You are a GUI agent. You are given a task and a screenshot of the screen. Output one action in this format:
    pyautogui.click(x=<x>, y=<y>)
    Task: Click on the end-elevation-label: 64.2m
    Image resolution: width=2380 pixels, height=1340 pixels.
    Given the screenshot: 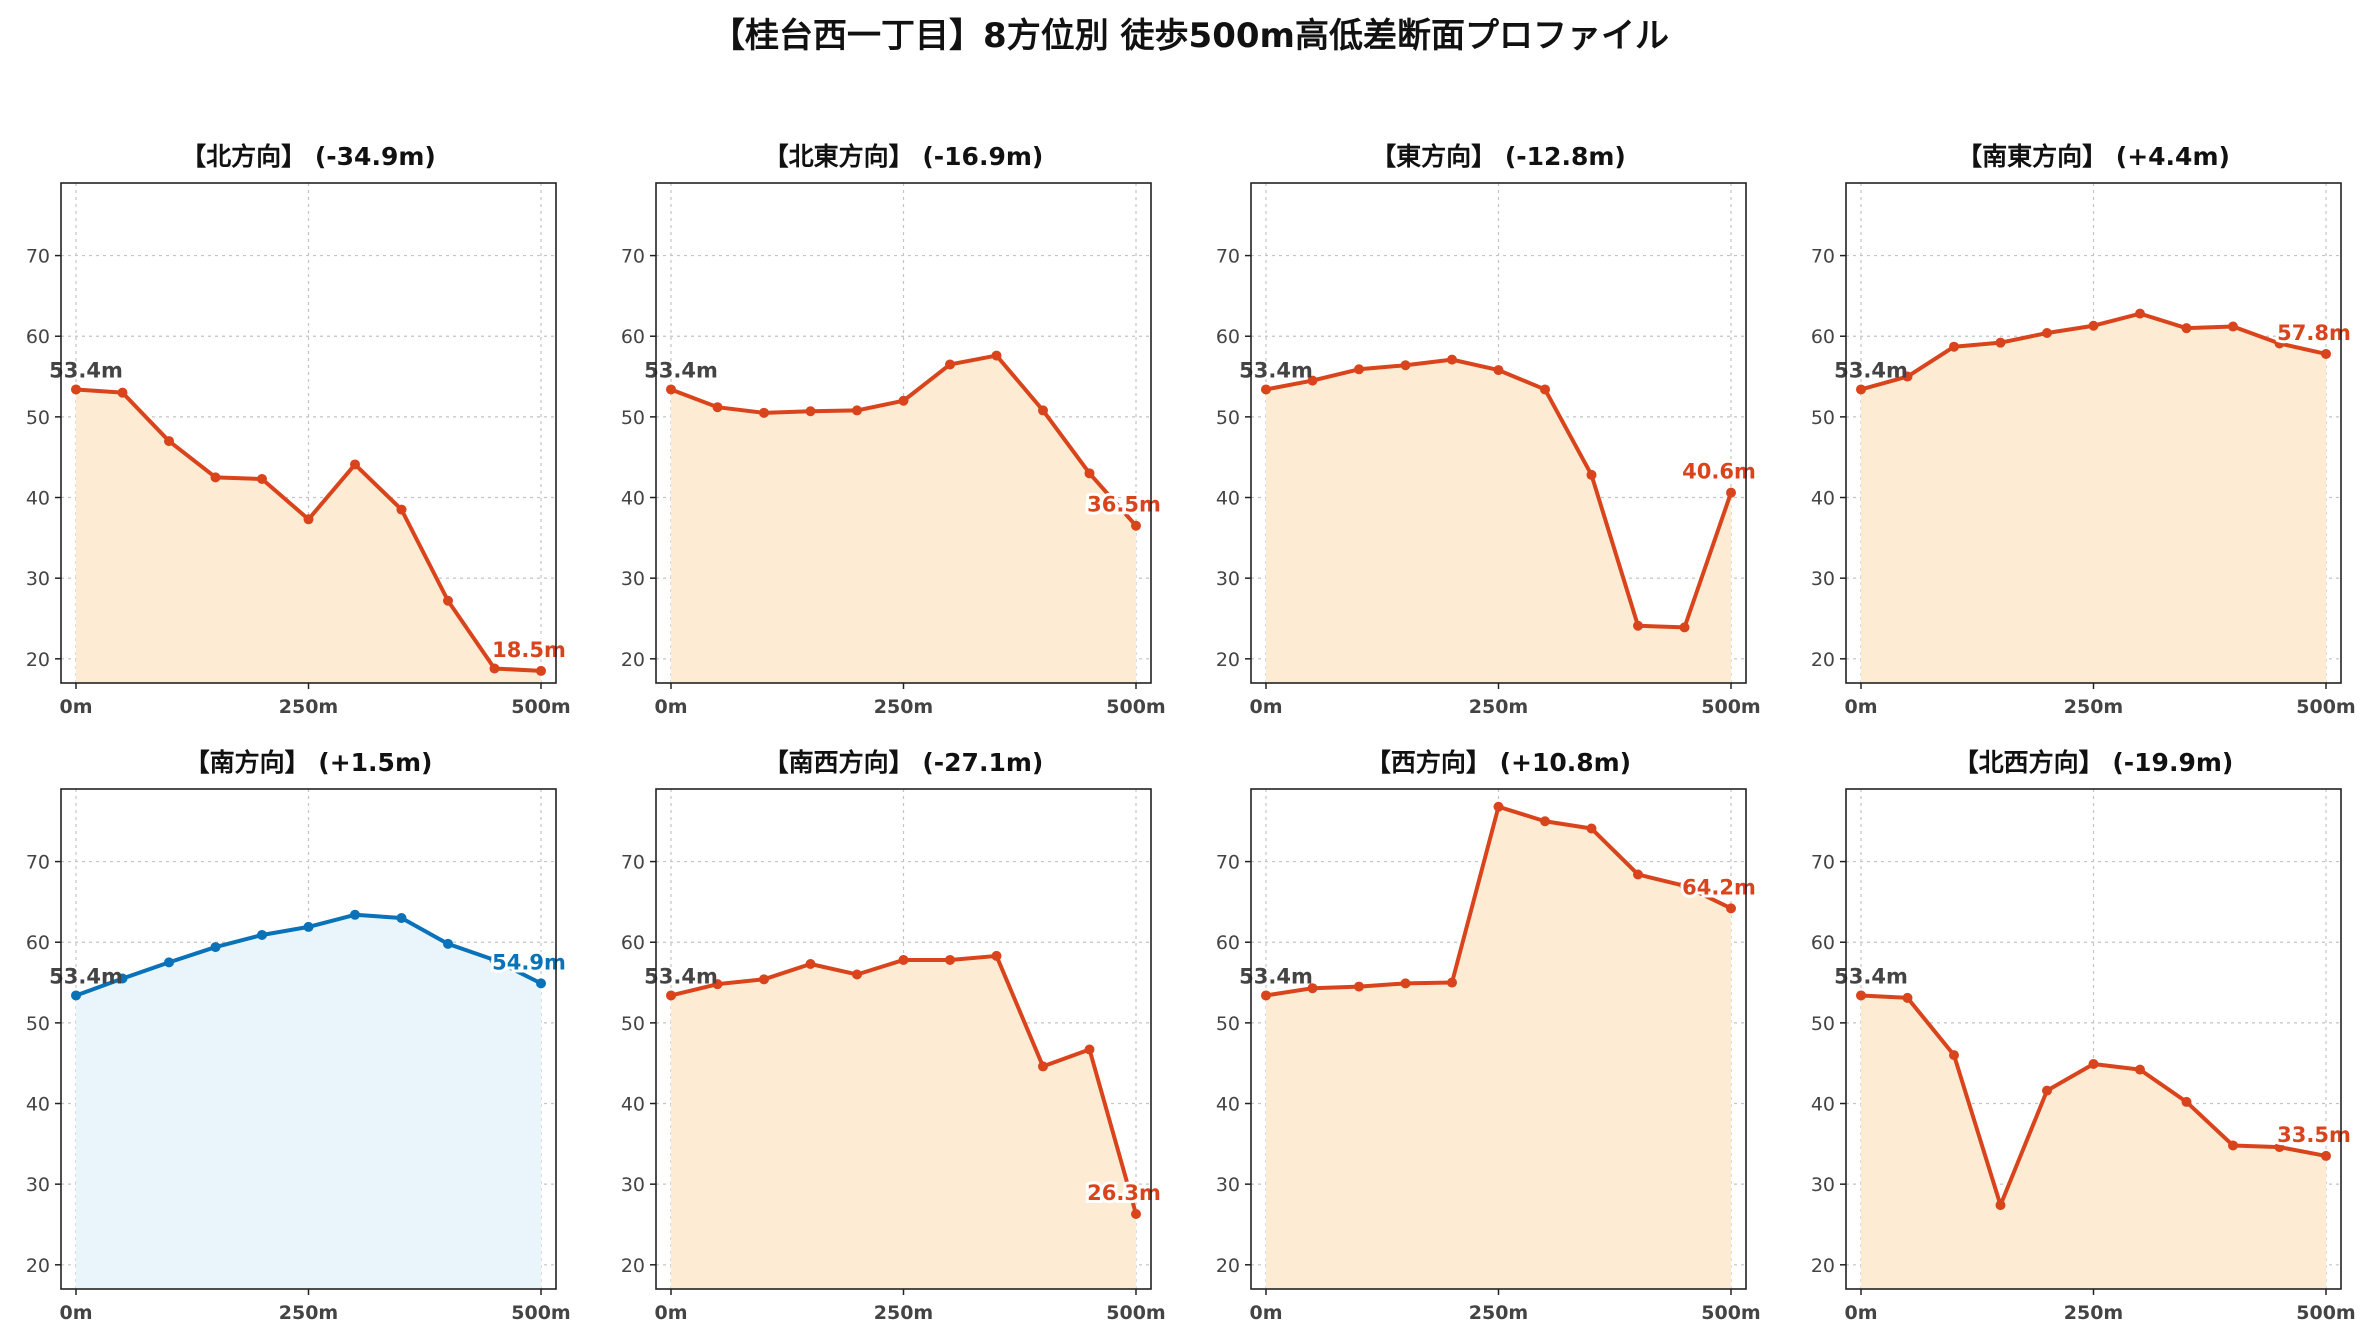 What is the action you would take?
    pyautogui.click(x=1719, y=887)
    